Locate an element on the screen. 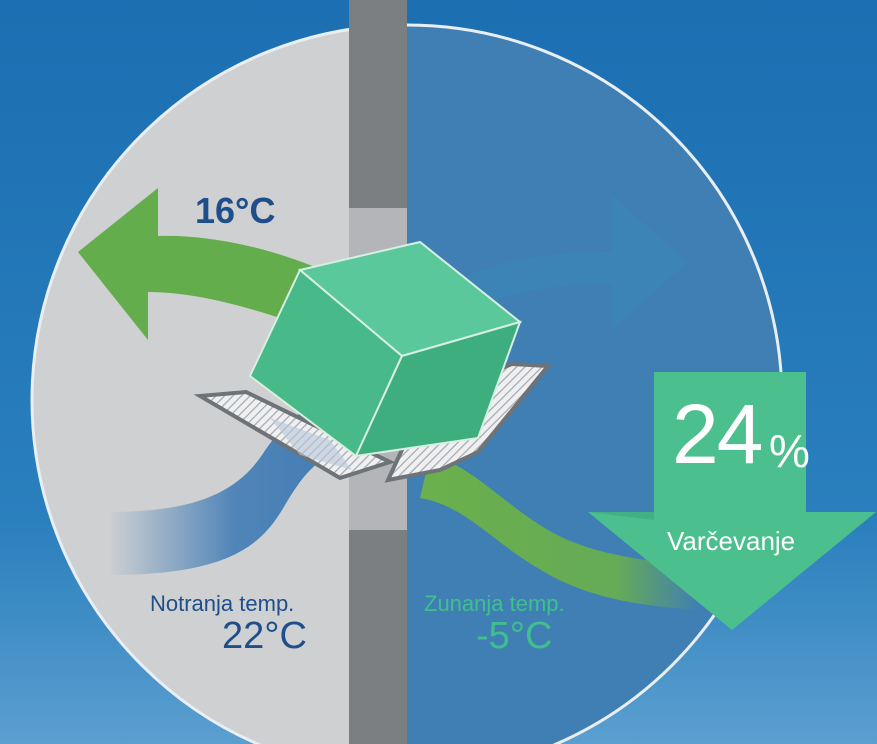 The image size is (877, 744). savings-number: 24 is located at coordinates (717, 434).